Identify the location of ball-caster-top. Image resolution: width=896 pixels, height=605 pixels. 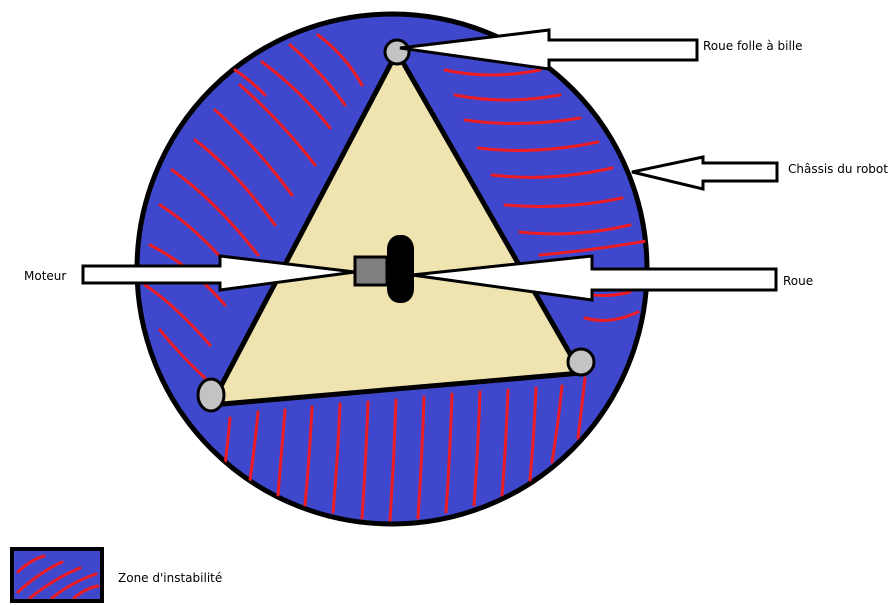
(397, 52).